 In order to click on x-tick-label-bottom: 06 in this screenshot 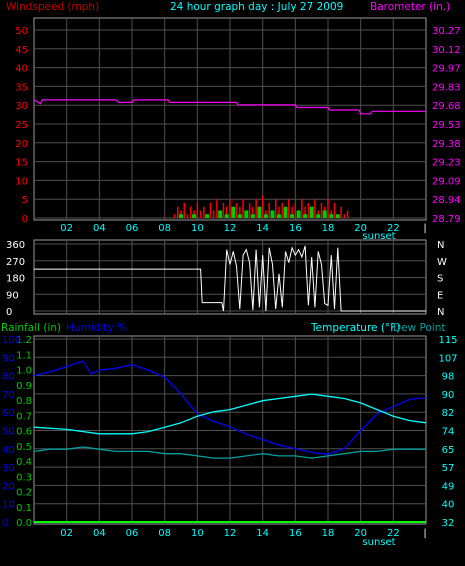, I will do `click(132, 533)`.